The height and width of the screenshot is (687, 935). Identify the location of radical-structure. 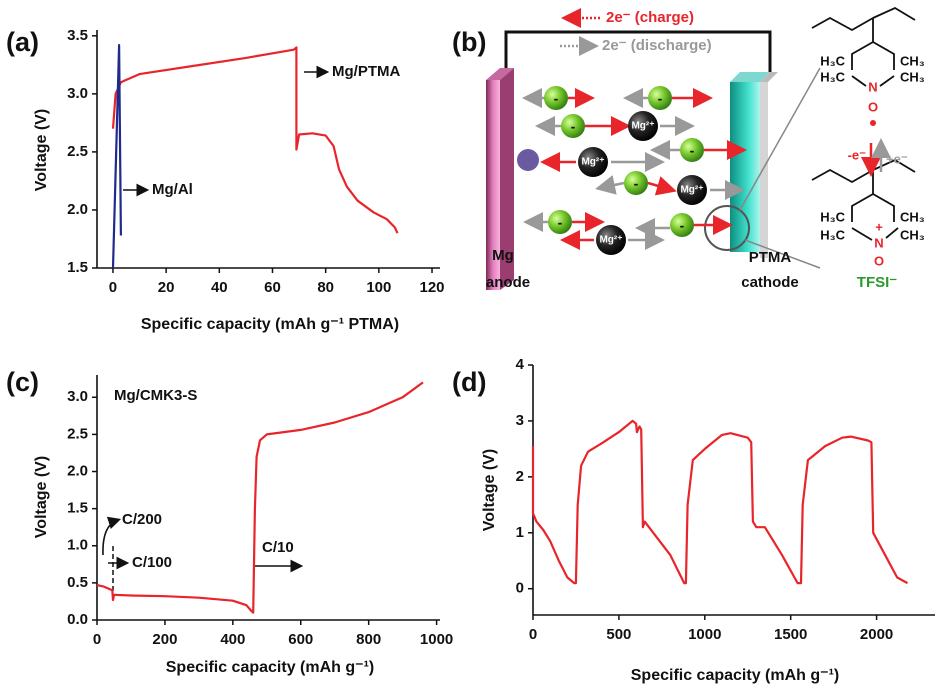
(863, 123).